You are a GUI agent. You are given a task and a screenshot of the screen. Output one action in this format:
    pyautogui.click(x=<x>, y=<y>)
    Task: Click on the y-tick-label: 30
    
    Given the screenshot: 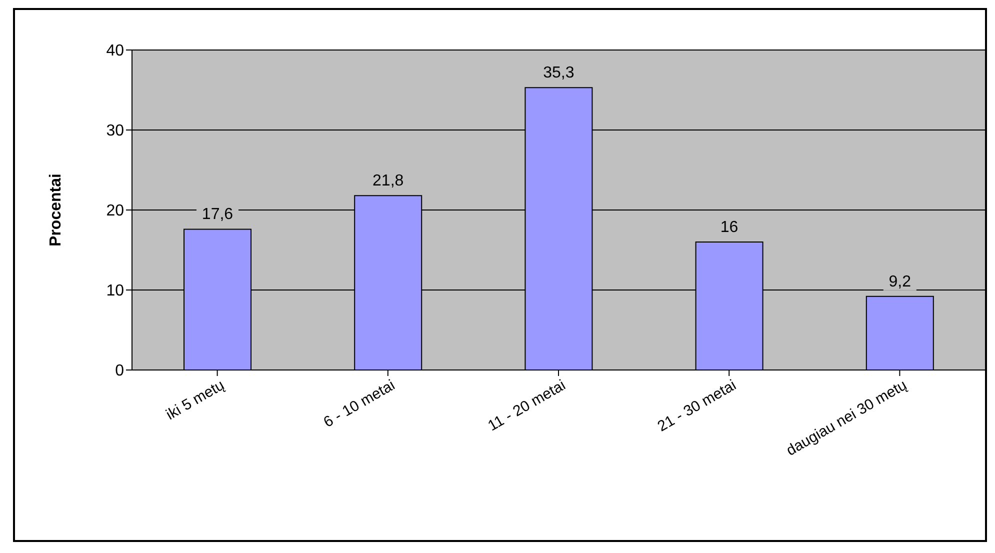 What is the action you would take?
    pyautogui.click(x=115, y=131)
    